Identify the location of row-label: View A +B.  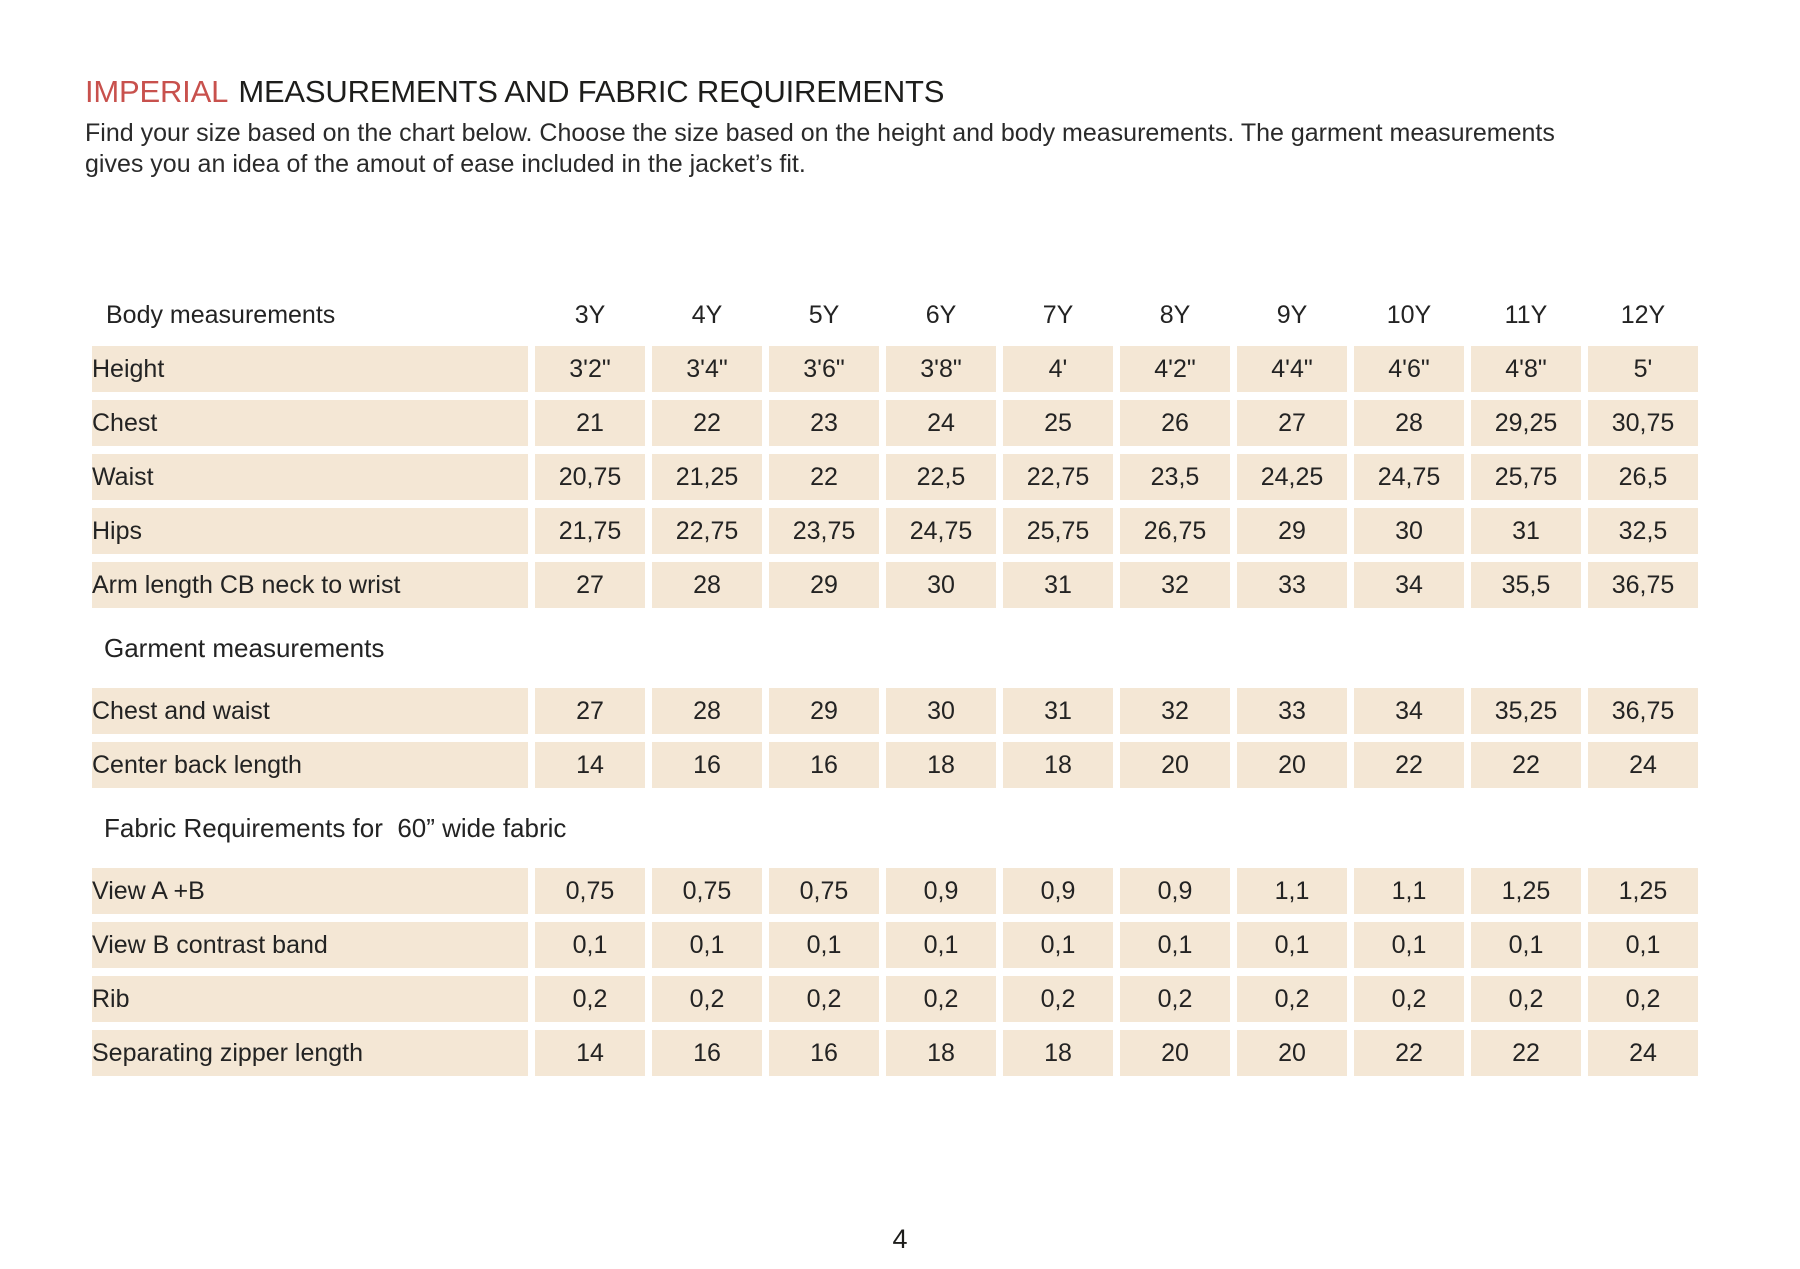
(310, 891).